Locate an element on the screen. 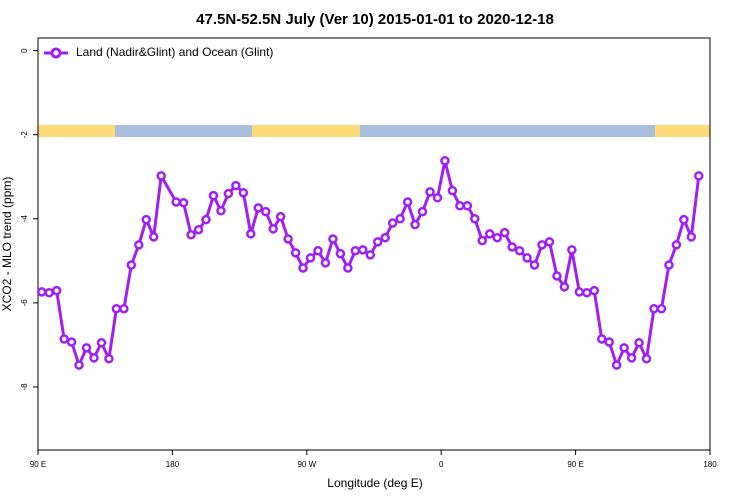 The image size is (750, 500). y-tick-label: -4 is located at coordinates (24, 219).